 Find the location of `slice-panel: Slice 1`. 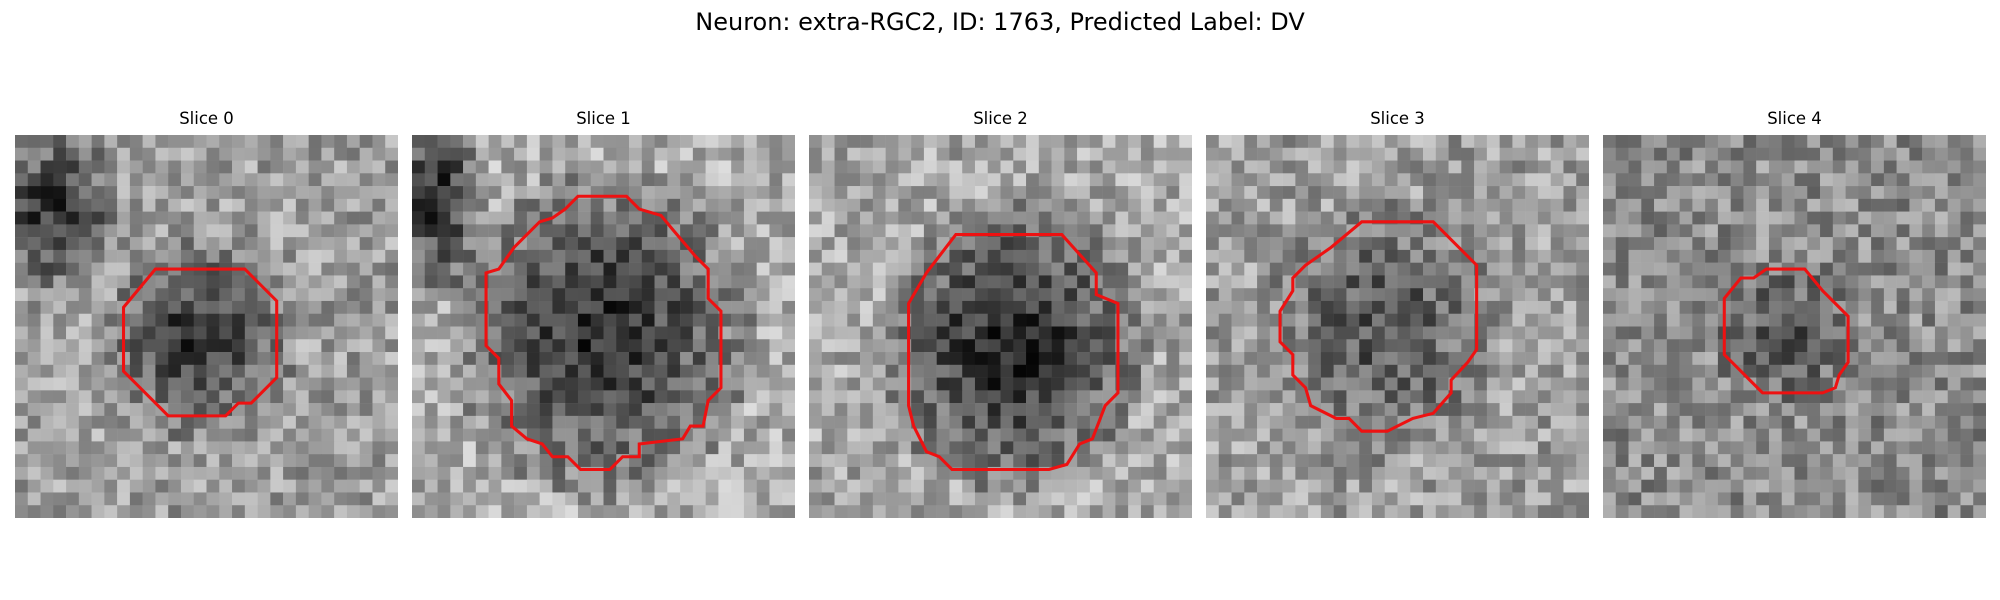

slice-panel: Slice 1 is located at coordinates (603, 313).